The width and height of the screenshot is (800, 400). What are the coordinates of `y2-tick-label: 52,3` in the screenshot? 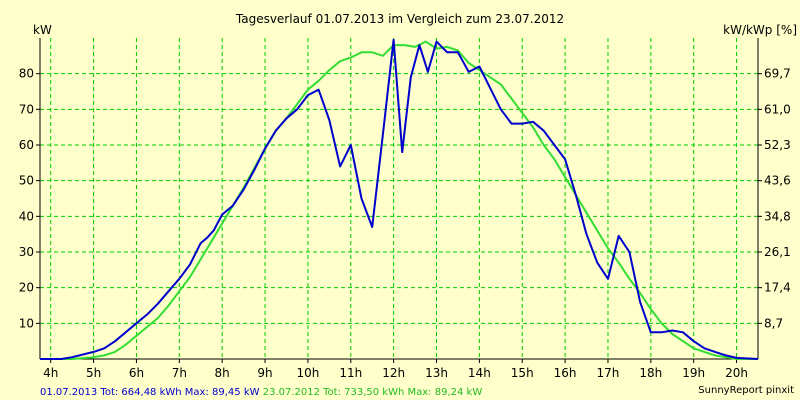 It's located at (777, 145).